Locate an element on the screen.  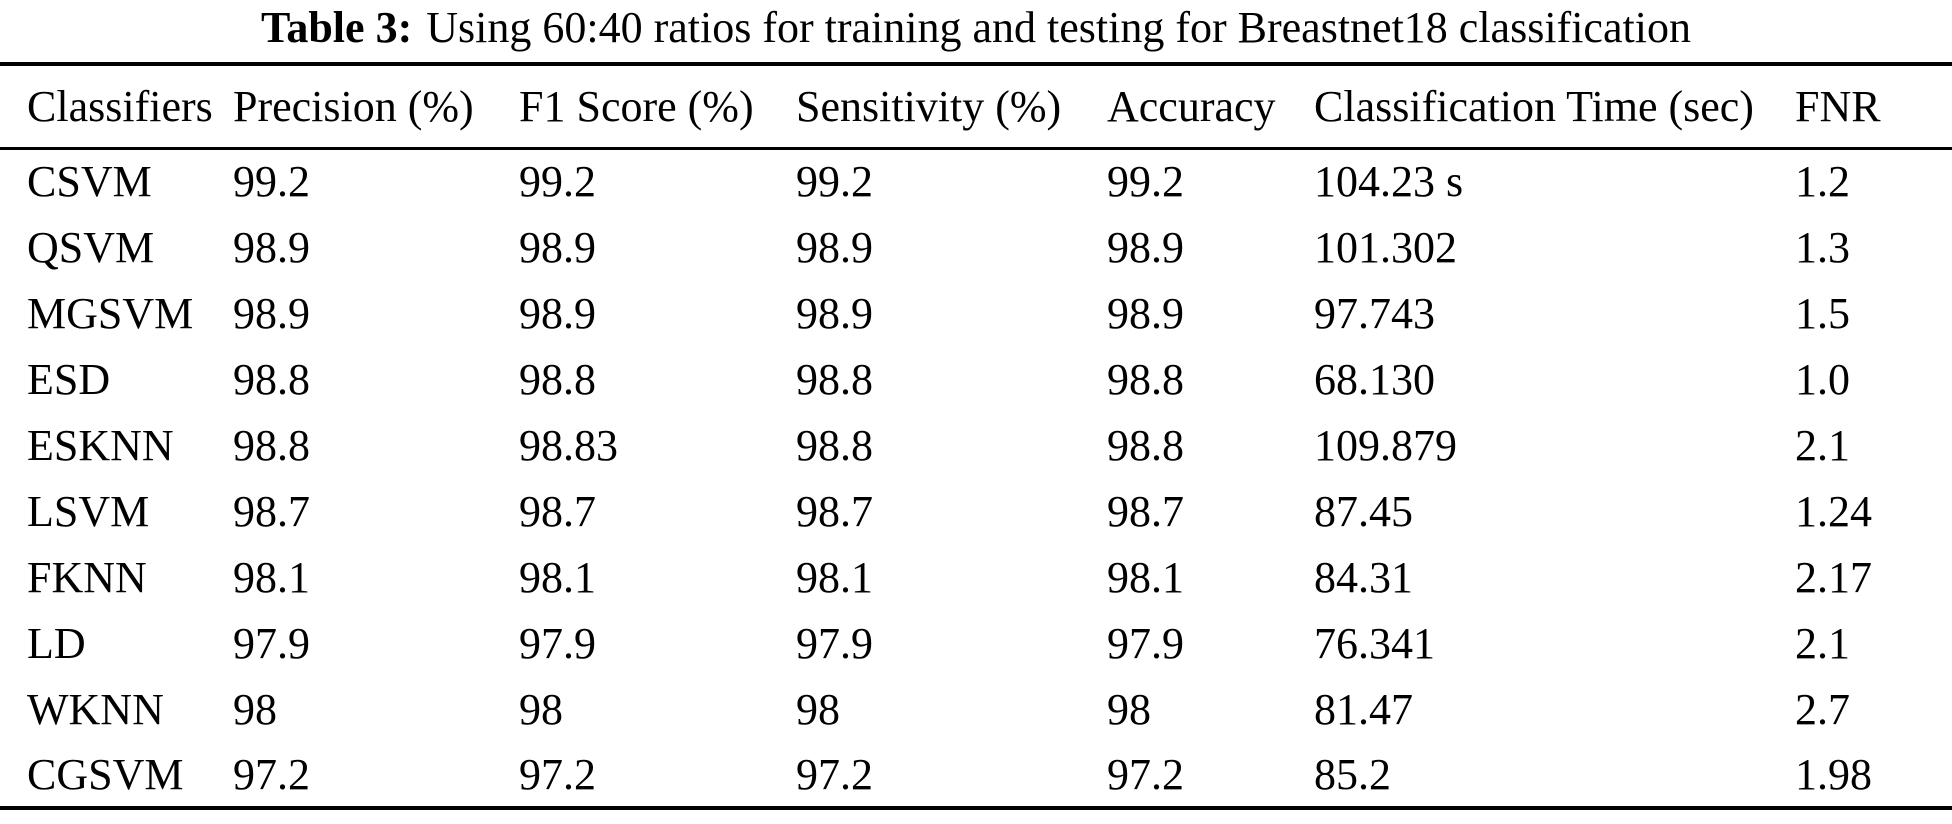
classification-time-cell: 87.45 is located at coordinates (1363, 511).